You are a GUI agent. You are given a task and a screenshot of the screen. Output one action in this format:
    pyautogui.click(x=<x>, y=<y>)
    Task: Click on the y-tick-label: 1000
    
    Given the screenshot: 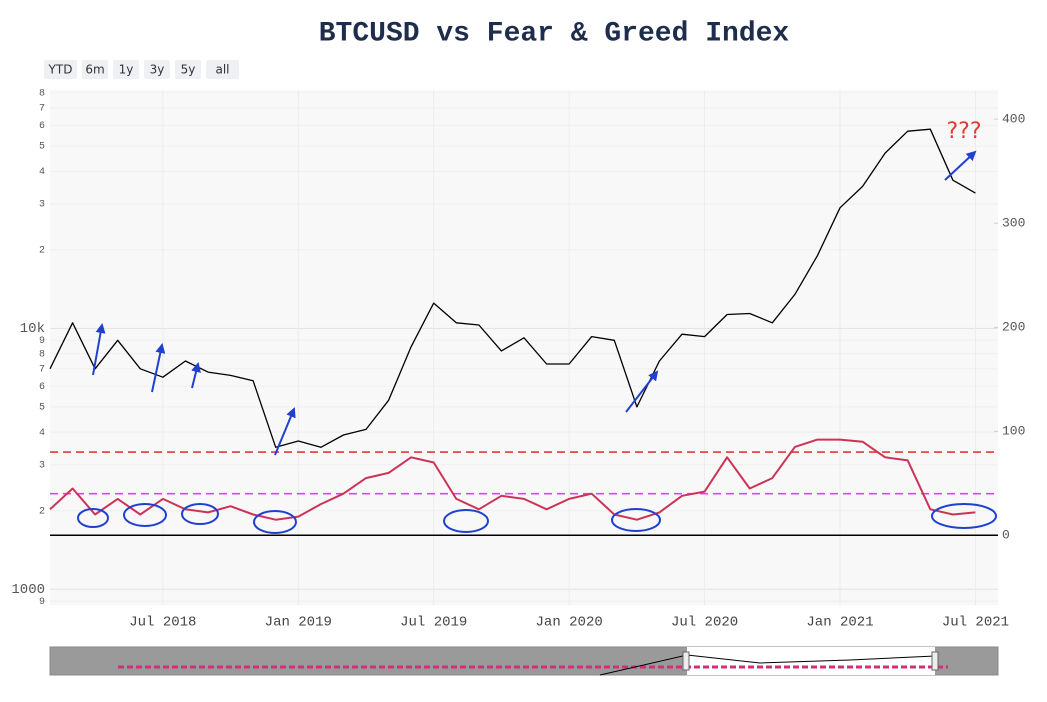 What is the action you would take?
    pyautogui.click(x=28, y=590)
    